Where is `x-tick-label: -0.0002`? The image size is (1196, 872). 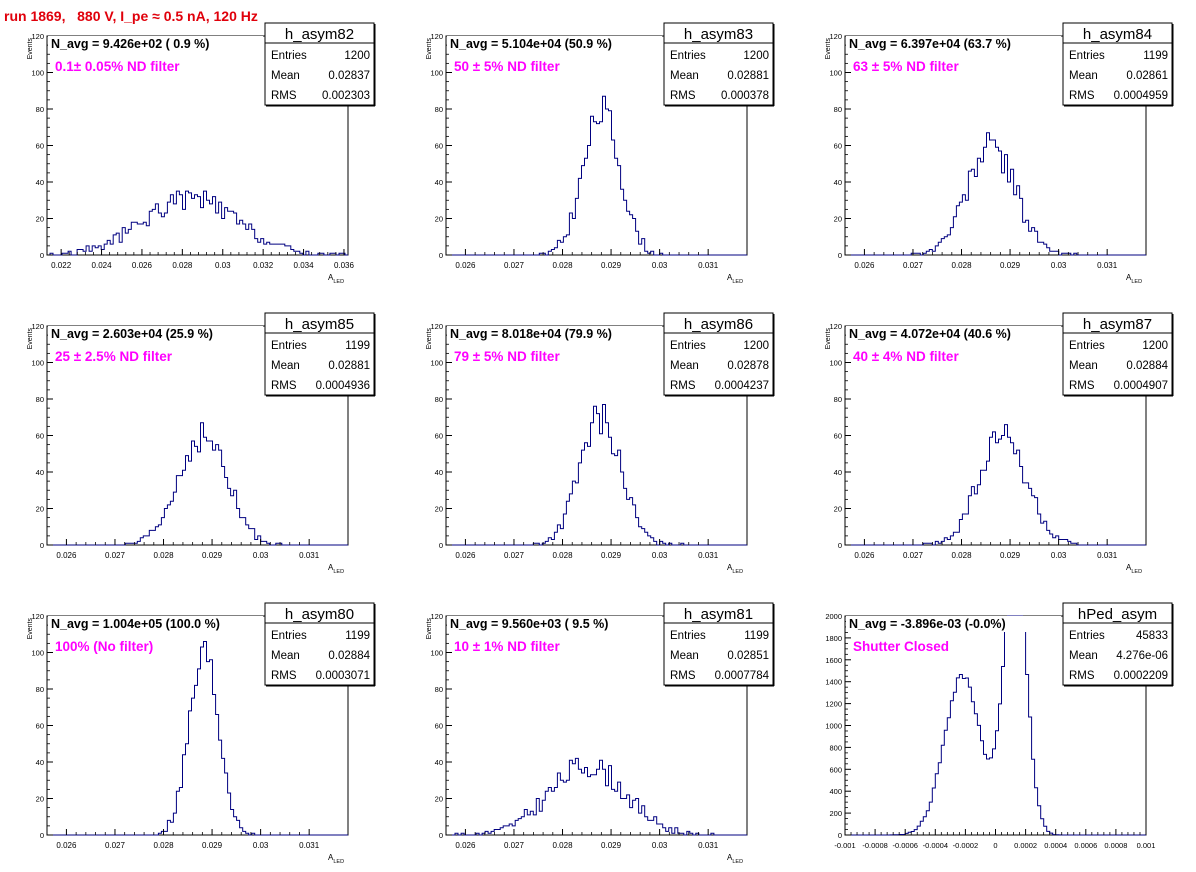 x-tick-label: -0.0002 is located at coordinates (965, 845).